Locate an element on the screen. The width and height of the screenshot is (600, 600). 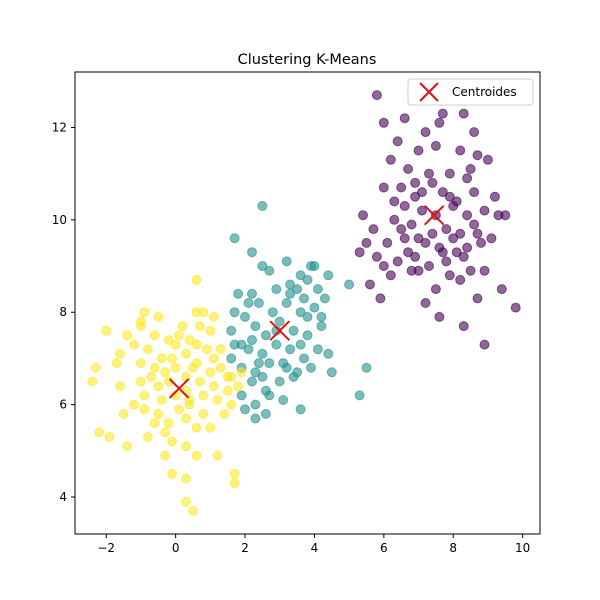
legend-label: Centroides is located at coordinates (484, 92).